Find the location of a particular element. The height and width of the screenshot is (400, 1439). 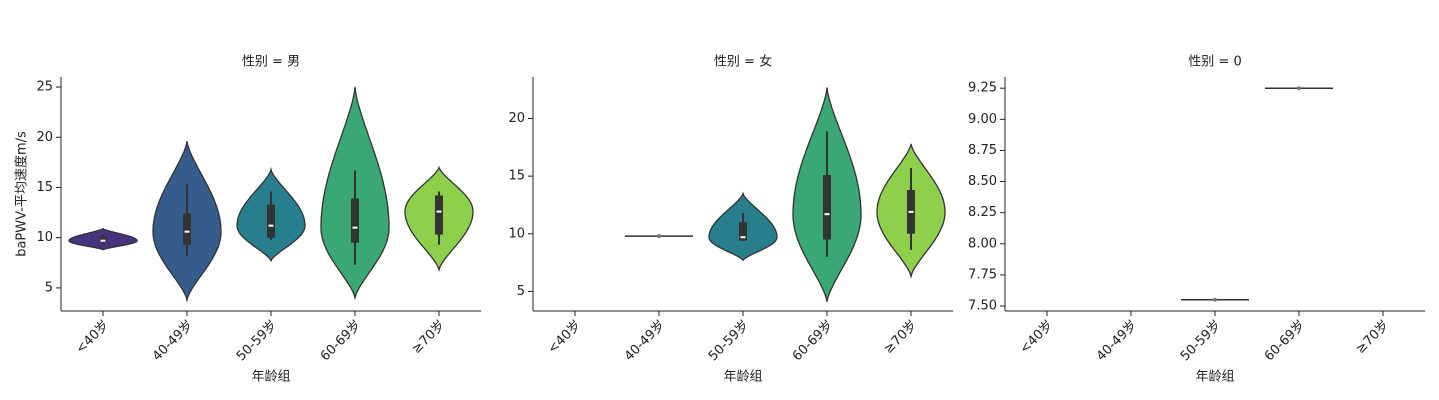

y-tick-label: 7.50 is located at coordinates (982, 306).